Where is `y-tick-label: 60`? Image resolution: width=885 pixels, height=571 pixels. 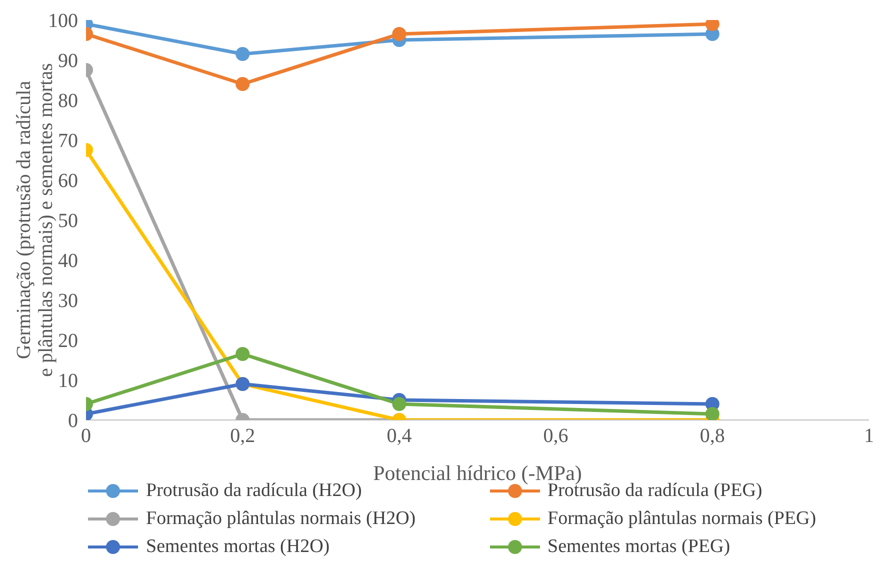
y-tick-label: 60 is located at coordinates (68, 181).